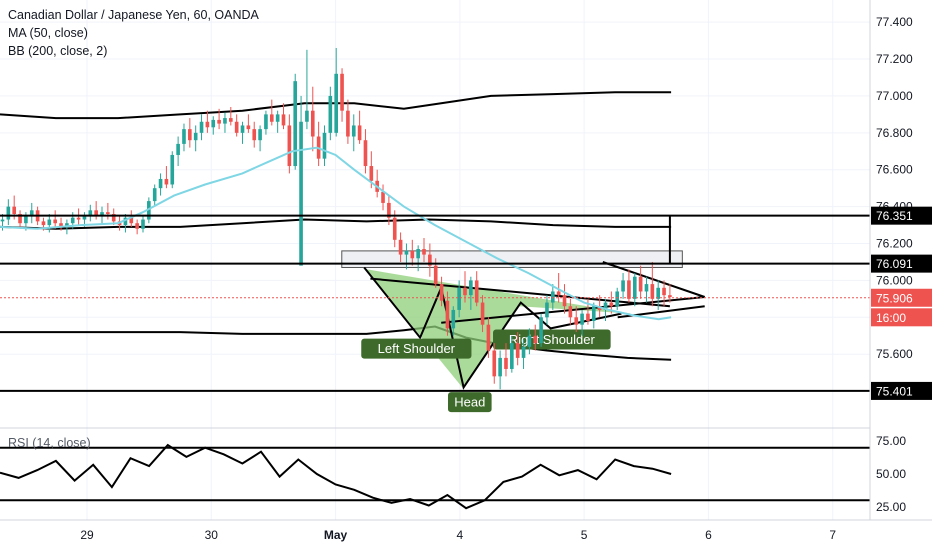 This screenshot has height=550, width=932. I want to click on price-tick-label: 76.600, so click(894, 170).